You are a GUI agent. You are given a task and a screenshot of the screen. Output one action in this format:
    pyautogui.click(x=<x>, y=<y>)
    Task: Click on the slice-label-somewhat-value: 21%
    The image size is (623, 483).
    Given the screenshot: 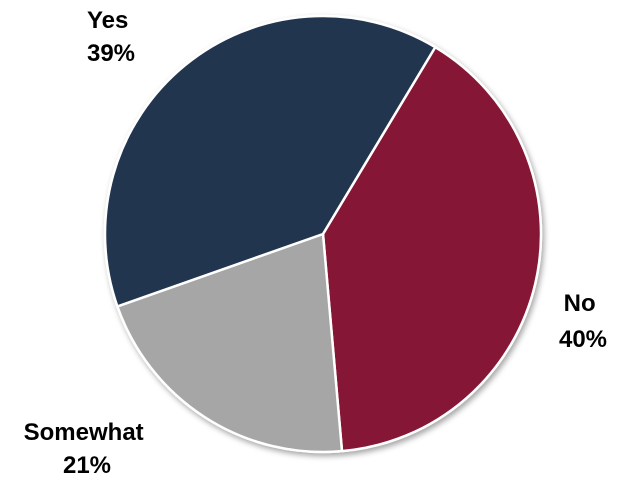 What is the action you would take?
    pyautogui.click(x=87, y=465)
    